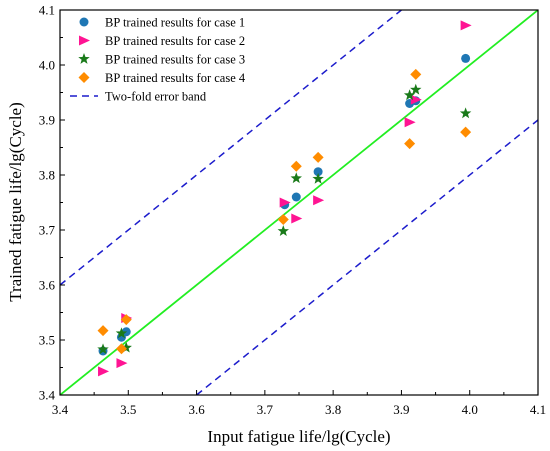 Image resolution: width=550 pixels, height=451 pixels. What do you see at coordinates (15, 202) in the screenshot?
I see `y-axis-title: Trained fatigue life/lg(Cycle)` at bounding box center [15, 202].